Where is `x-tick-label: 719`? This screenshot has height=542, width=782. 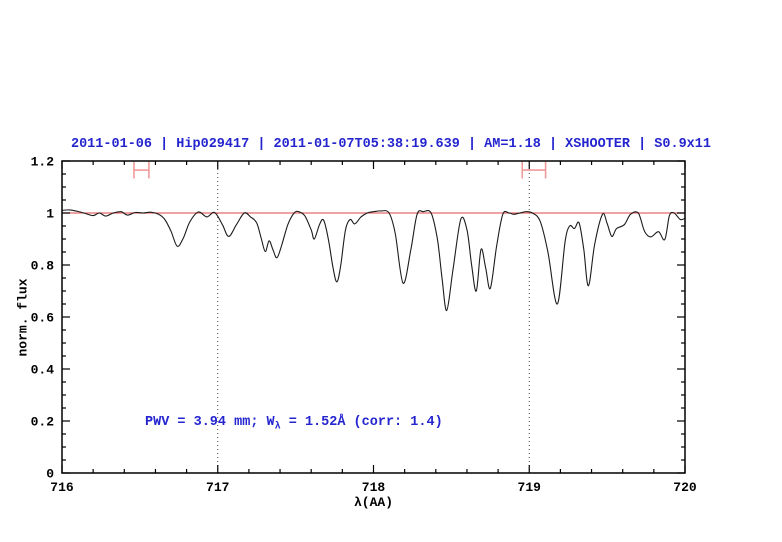 x-tick-label: 719 is located at coordinates (530, 487).